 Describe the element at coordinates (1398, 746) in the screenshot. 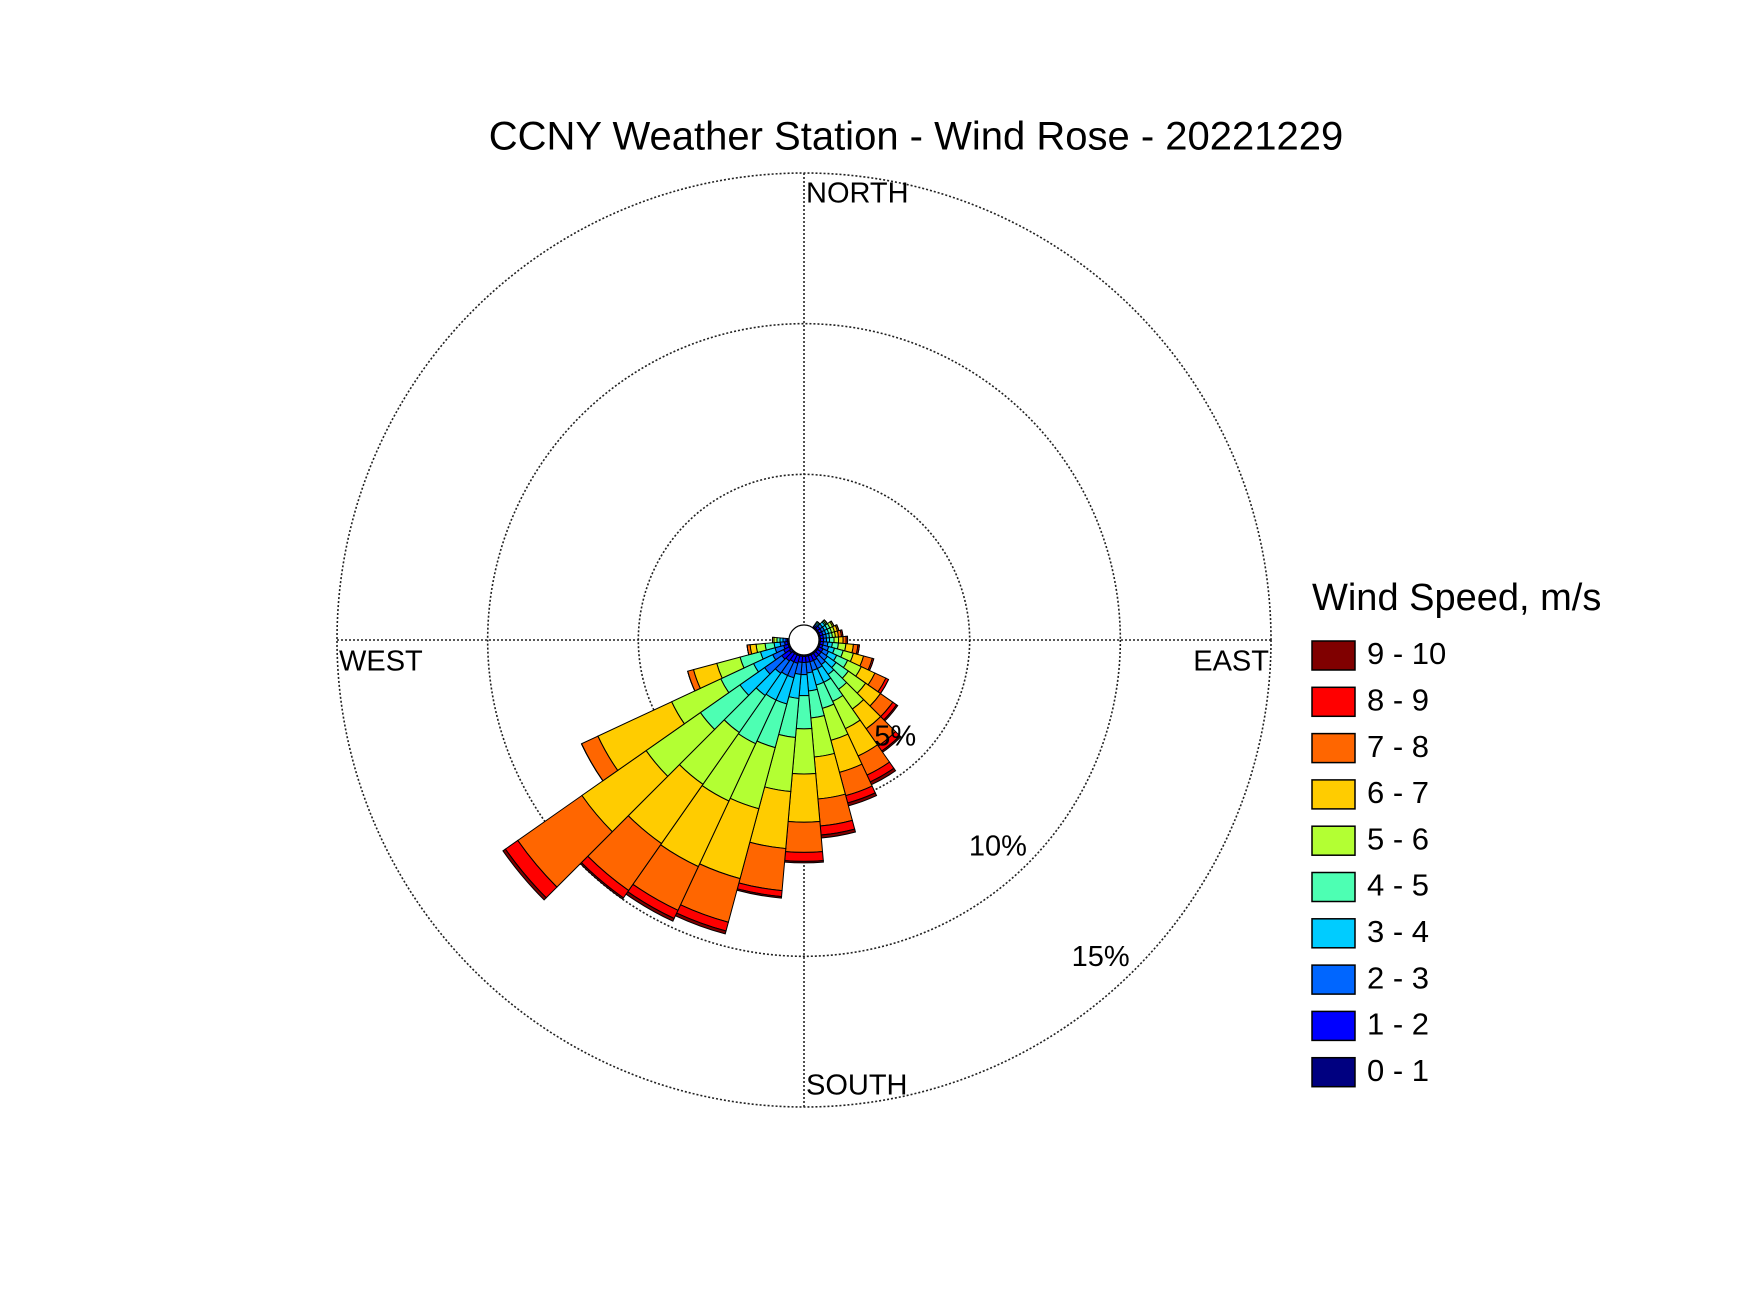

I see `legend-label: 7 - 8` at that location.